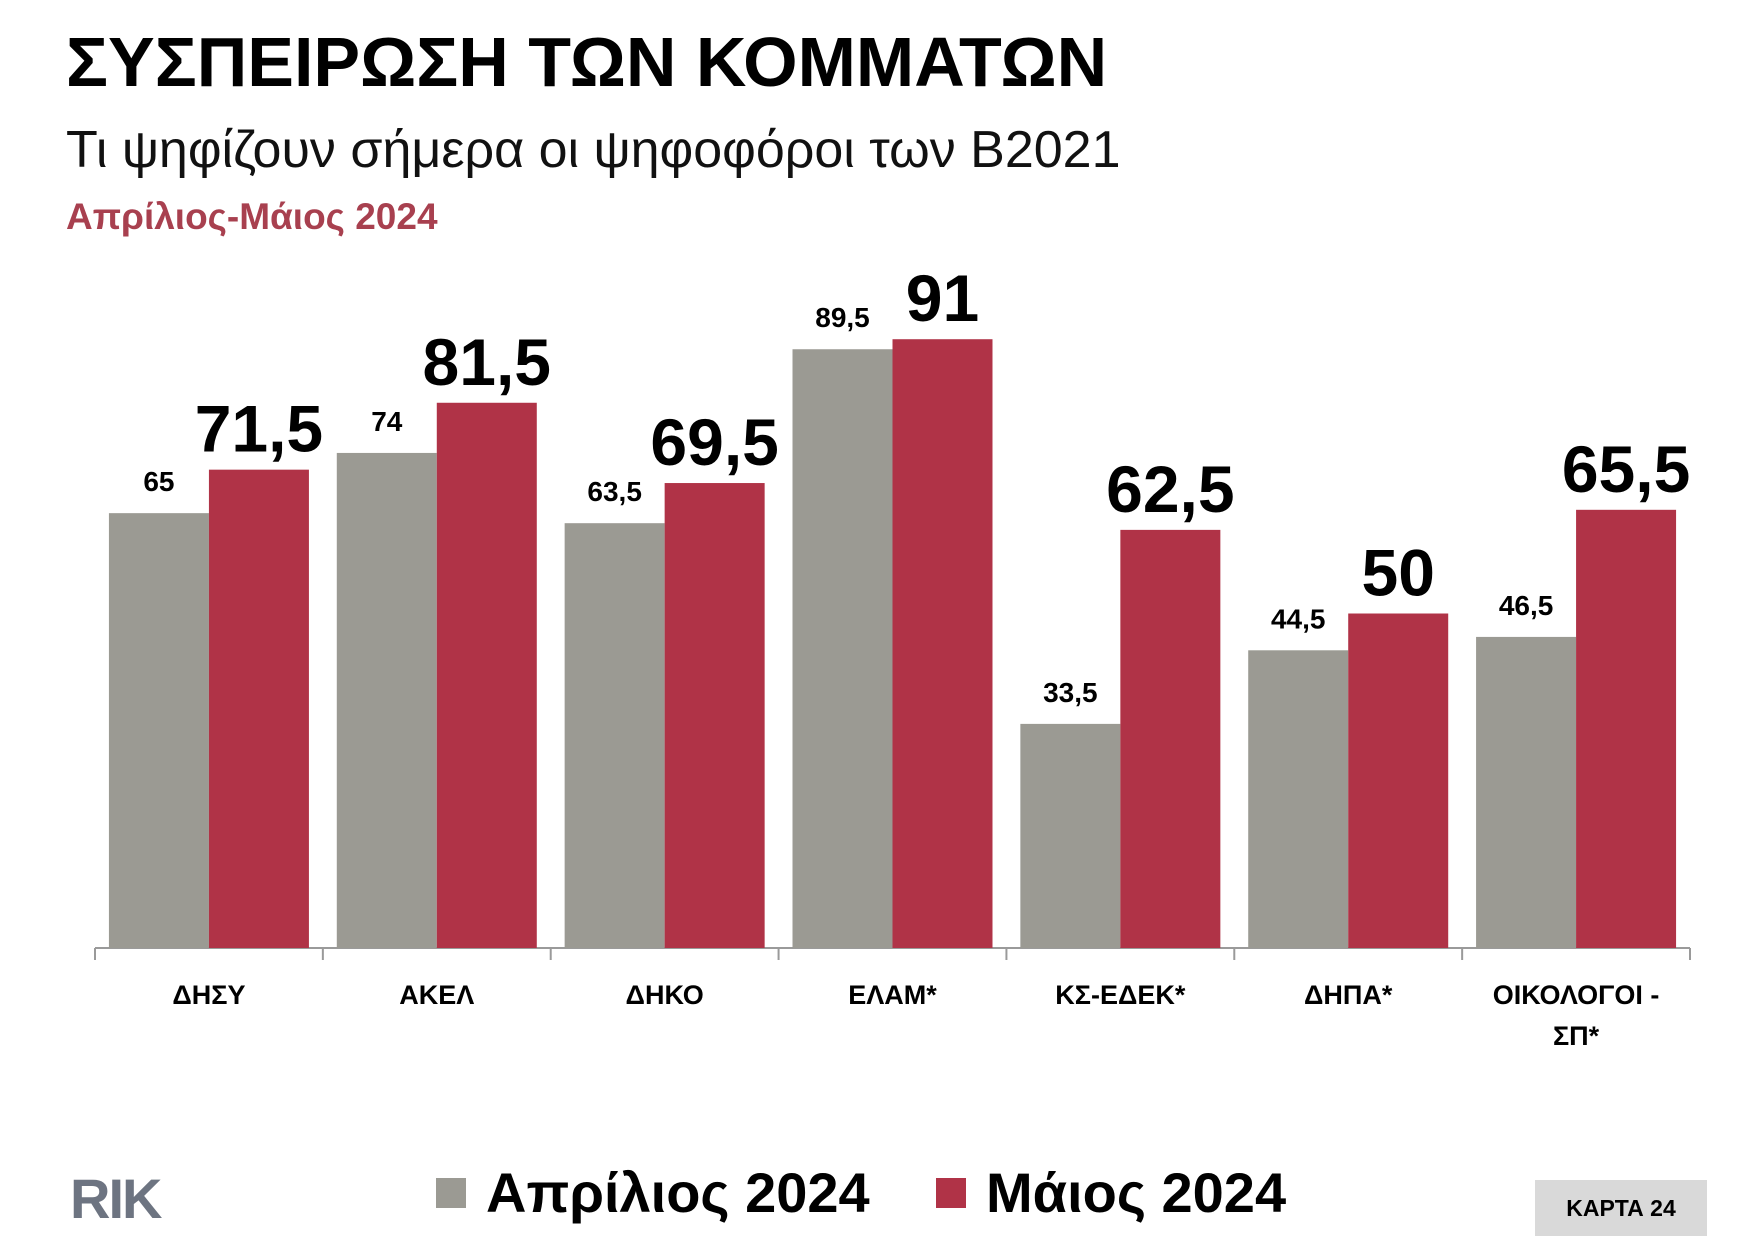  What do you see at coordinates (1621, 1208) in the screenshot?
I see `card-number-badge: ΚΑΡΤΑ 24` at bounding box center [1621, 1208].